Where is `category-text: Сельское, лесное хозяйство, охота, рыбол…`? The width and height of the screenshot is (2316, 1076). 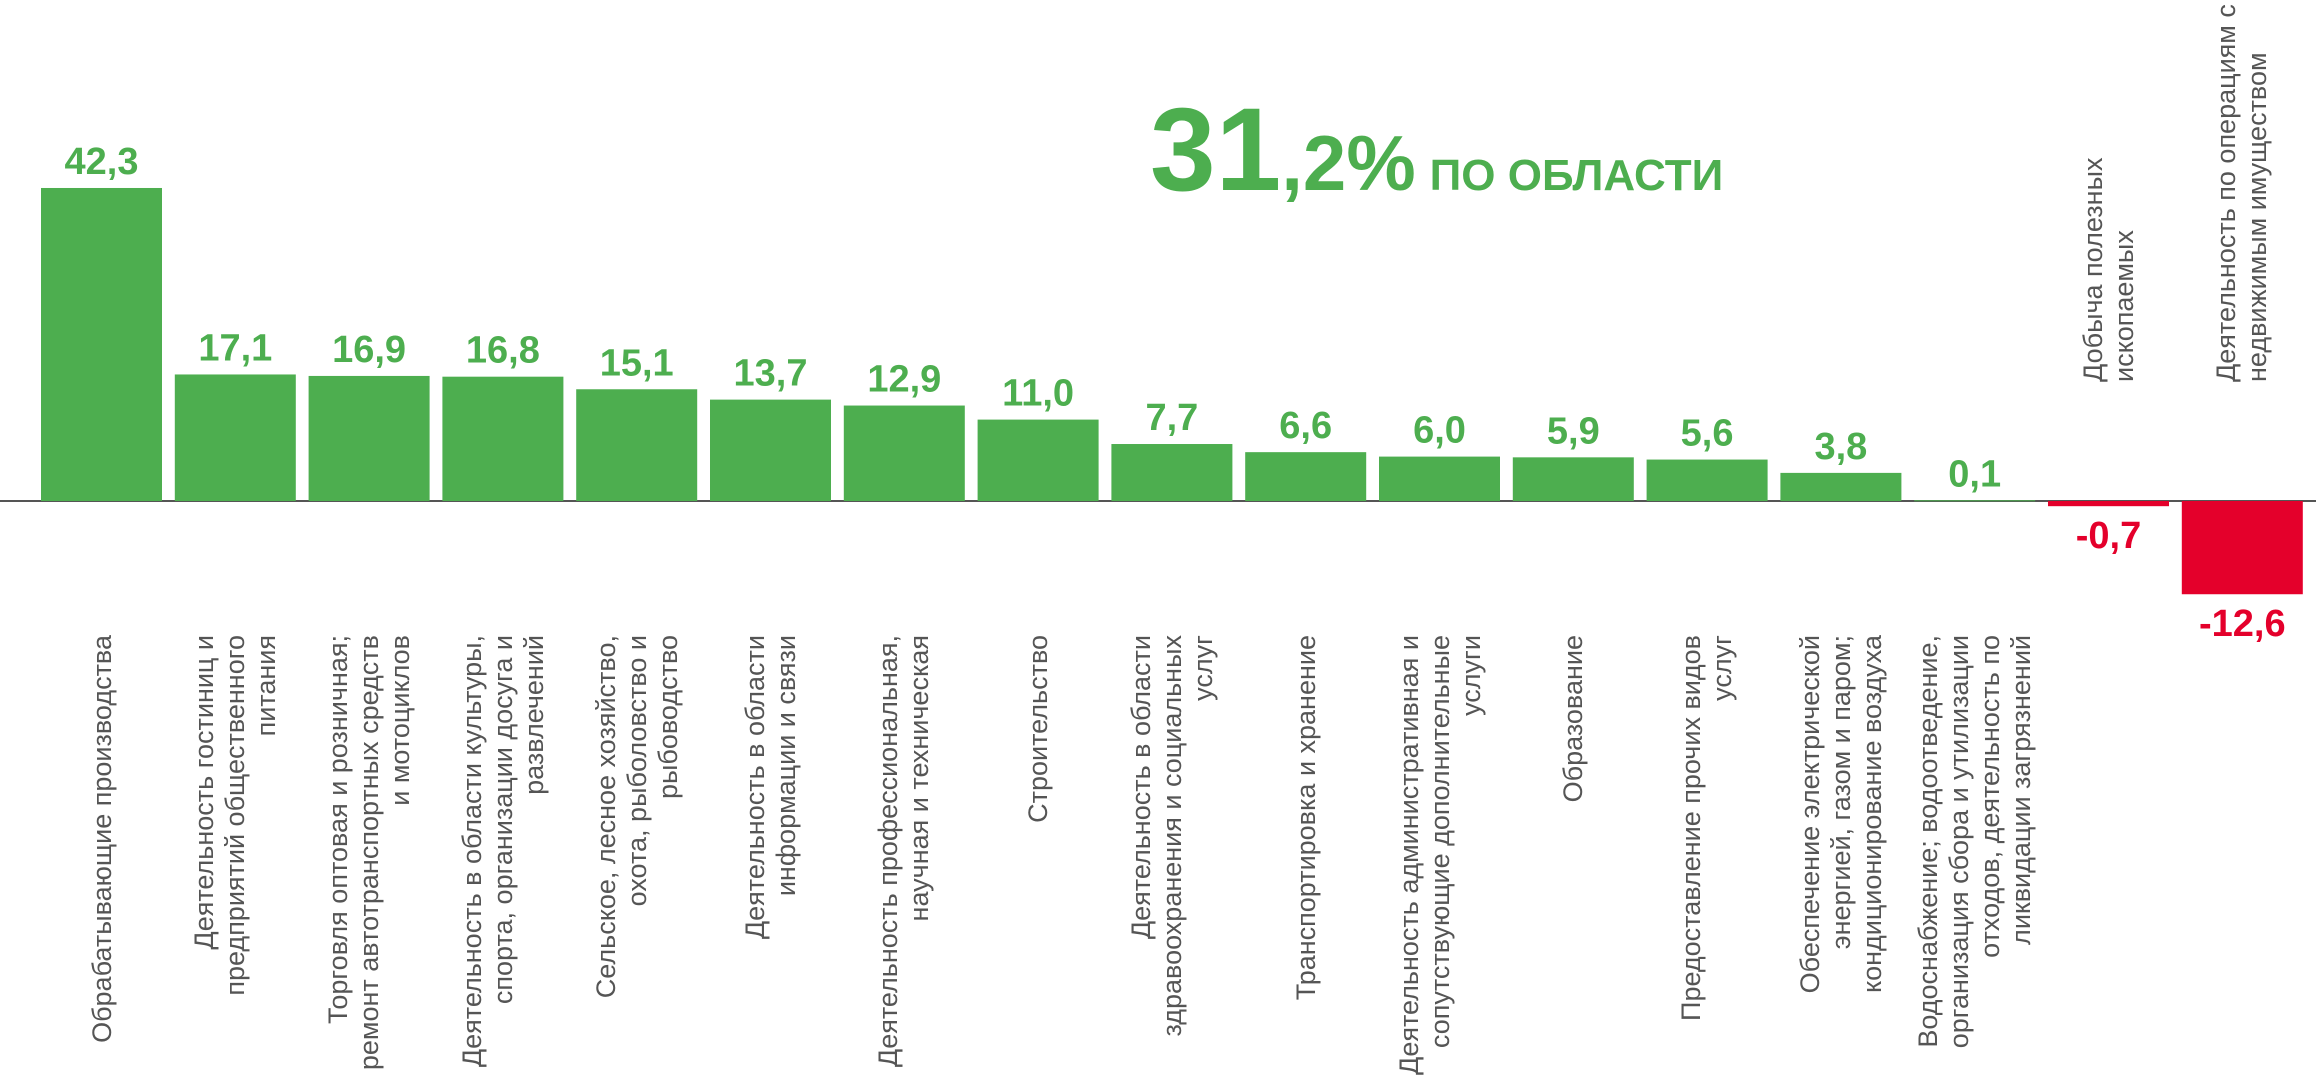
category-text: Сельское, лесное хозяйство, охота, рыбол… is located at coordinates (636, 817).